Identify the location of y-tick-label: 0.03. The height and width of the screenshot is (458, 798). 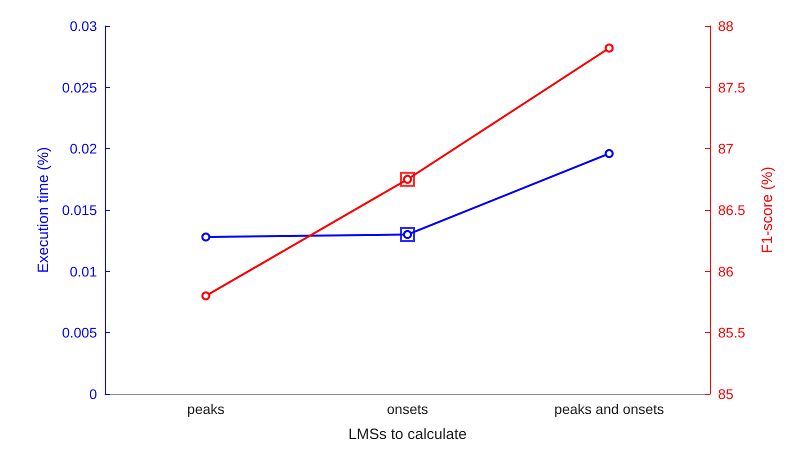
(84, 26).